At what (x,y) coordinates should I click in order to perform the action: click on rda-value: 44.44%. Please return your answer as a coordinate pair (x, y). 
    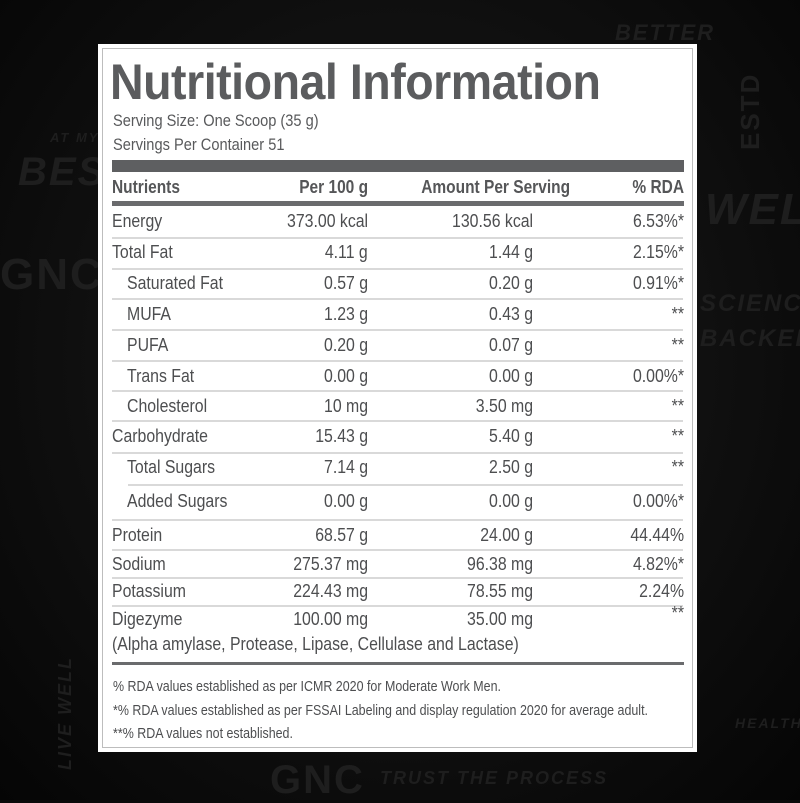
    Looking at the image, I should click on (657, 535).